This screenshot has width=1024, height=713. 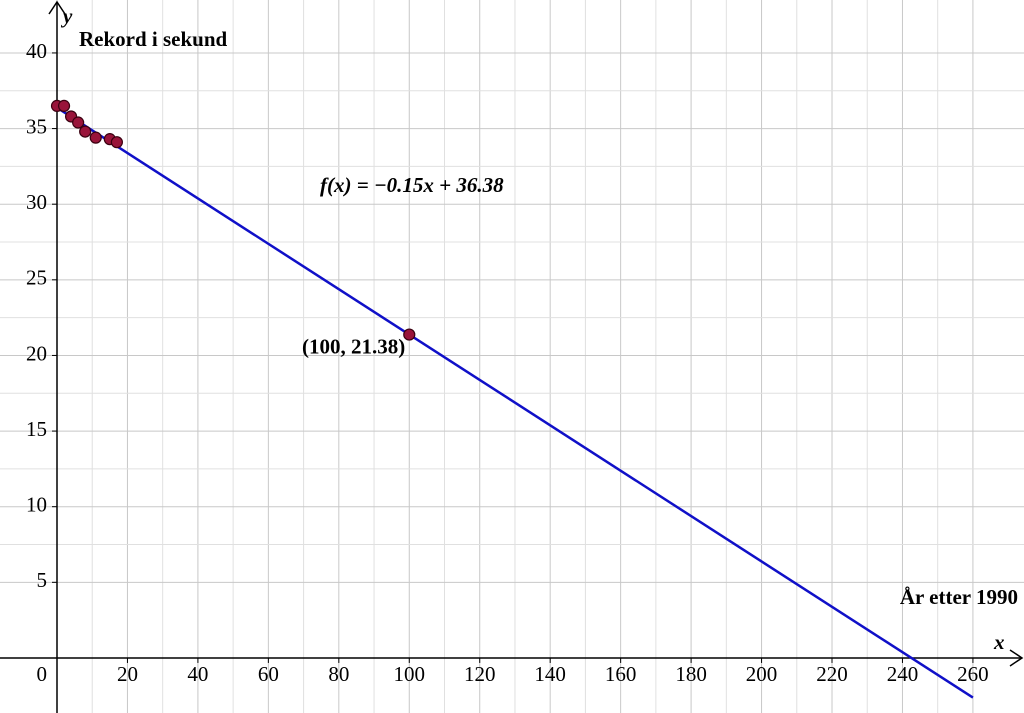 I want to click on y-title: Rekord i sekund, so click(x=153, y=39).